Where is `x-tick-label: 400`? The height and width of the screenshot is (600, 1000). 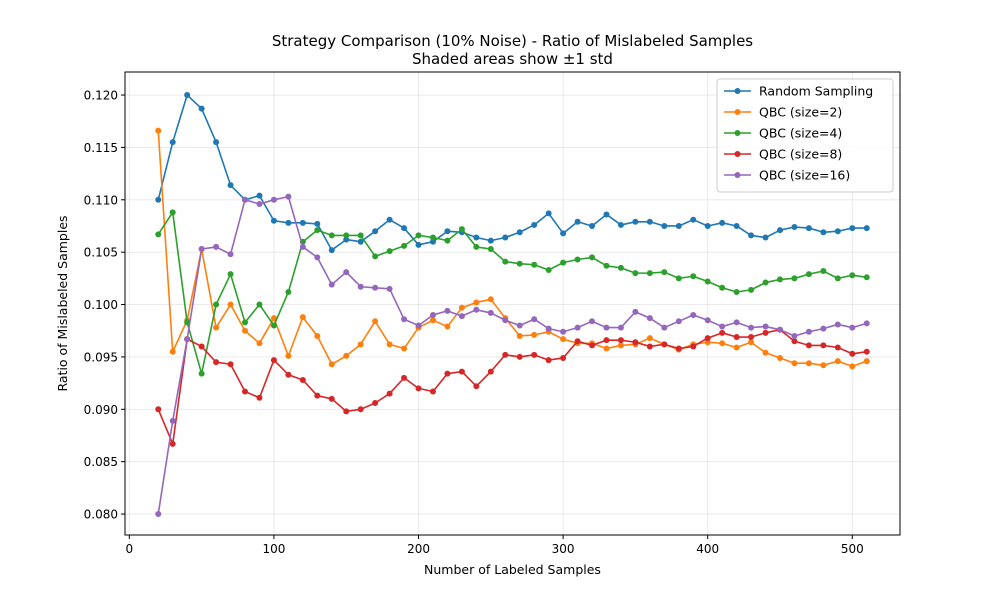
x-tick-label: 400 is located at coordinates (707, 549).